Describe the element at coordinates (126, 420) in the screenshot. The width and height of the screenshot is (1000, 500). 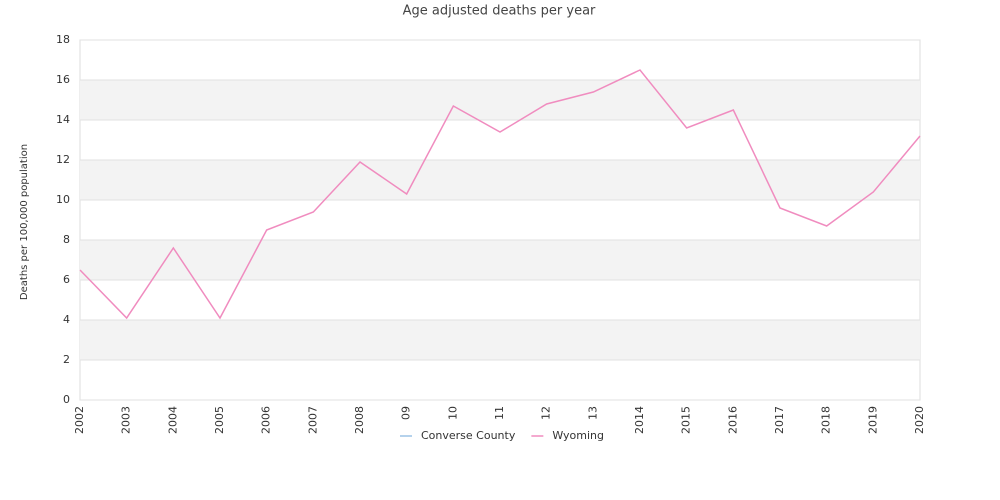
I see `x-tick-label: 2003` at that location.